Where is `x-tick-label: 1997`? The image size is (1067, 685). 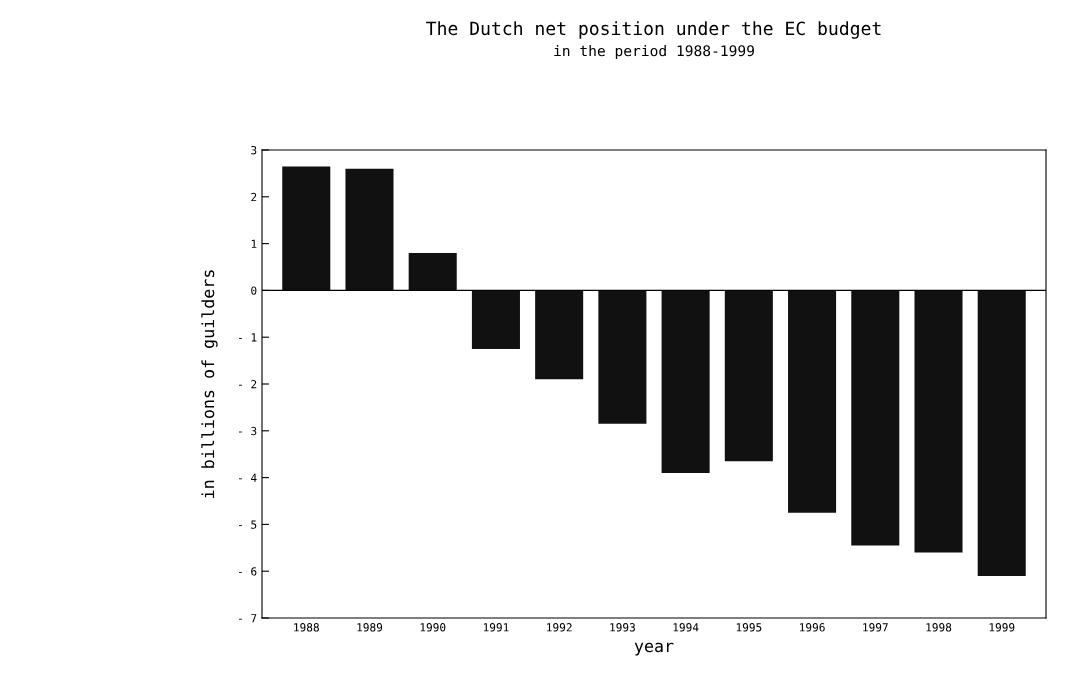 x-tick-label: 1997 is located at coordinates (875, 627).